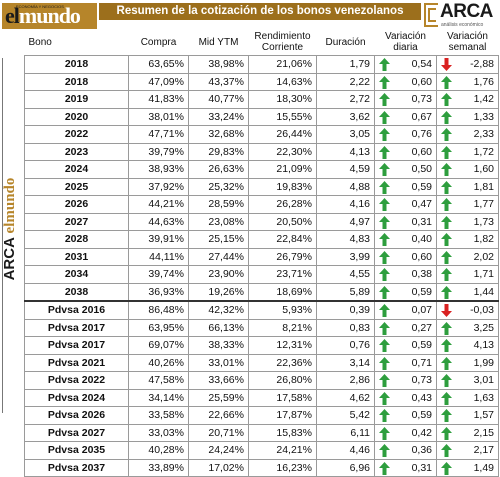 The image size is (500, 477). Describe the element at coordinates (405, 467) in the screenshot. I see `cell-var-diaria: 0,31` at that location.